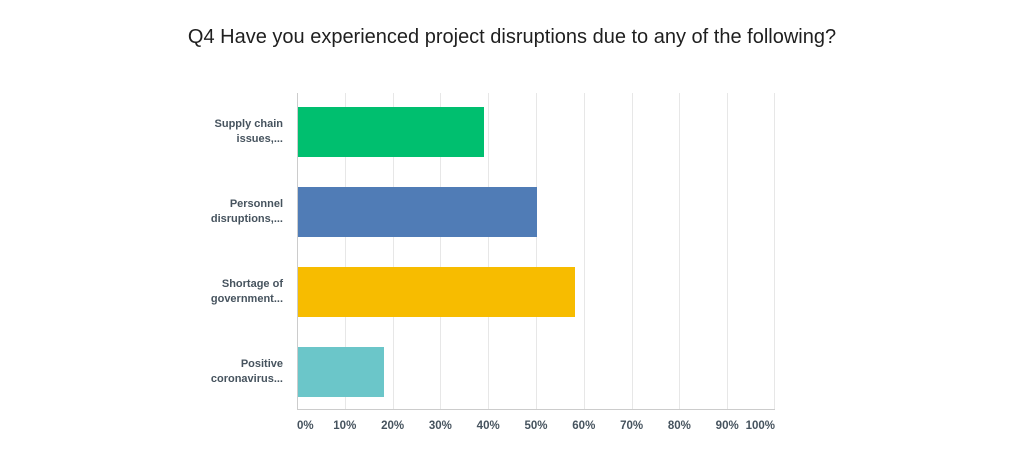 Image resolution: width=1024 pixels, height=465 pixels. I want to click on x-tick-label-40: 40%, so click(488, 426).